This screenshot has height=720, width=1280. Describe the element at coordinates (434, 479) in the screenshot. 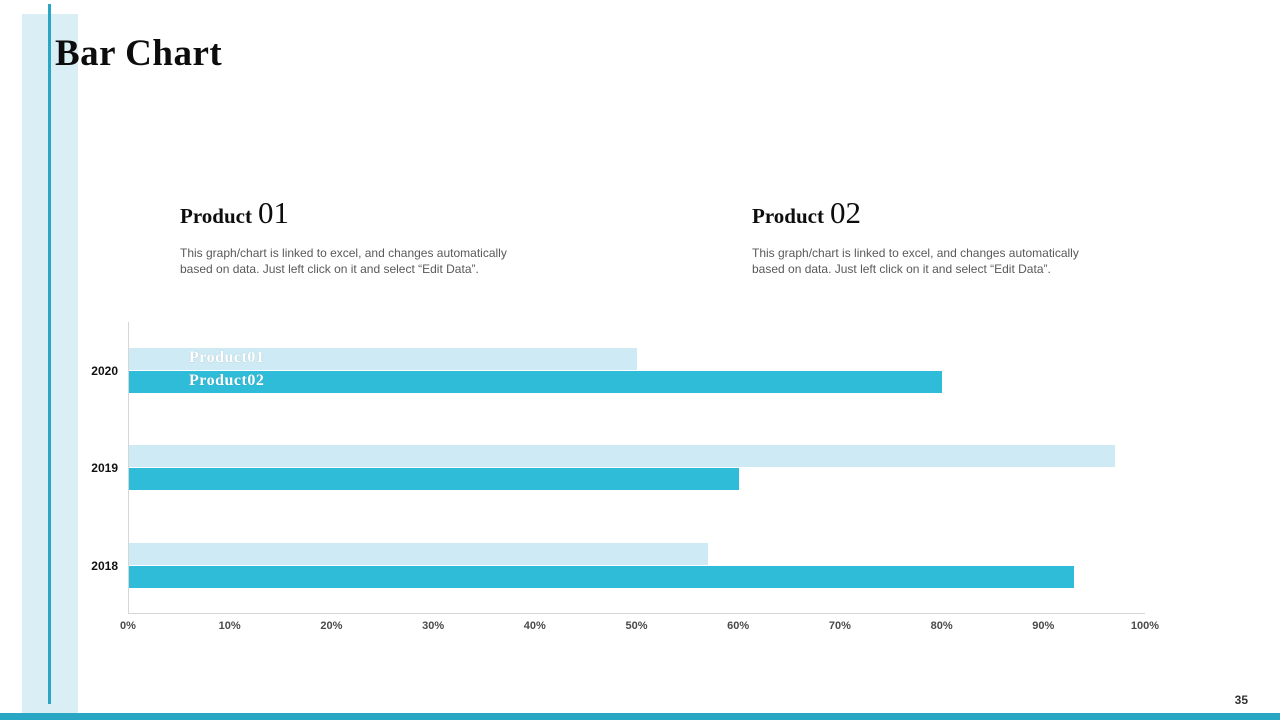

I see `bar-product02-2019` at that location.